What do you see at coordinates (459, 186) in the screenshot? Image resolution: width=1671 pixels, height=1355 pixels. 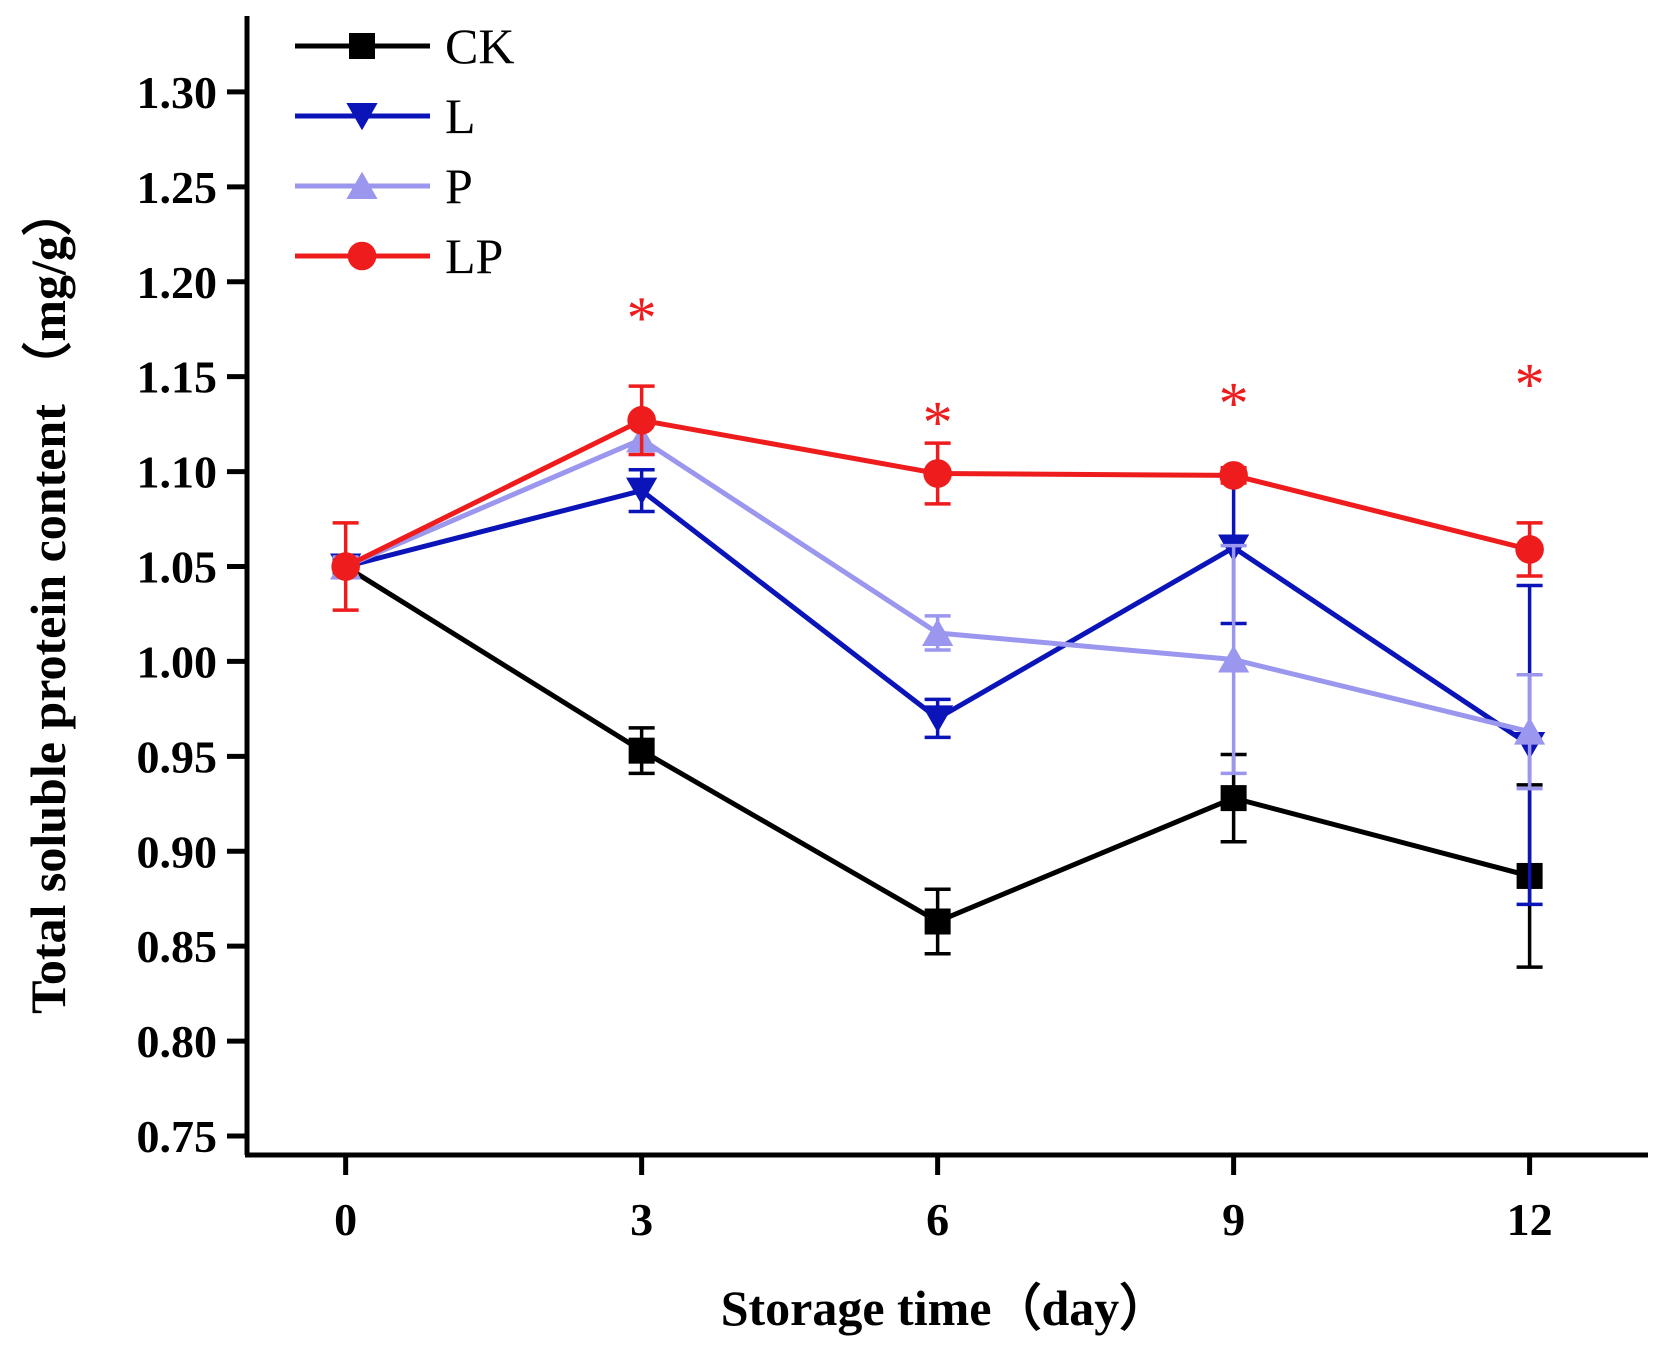 I see `legend-label: P` at bounding box center [459, 186].